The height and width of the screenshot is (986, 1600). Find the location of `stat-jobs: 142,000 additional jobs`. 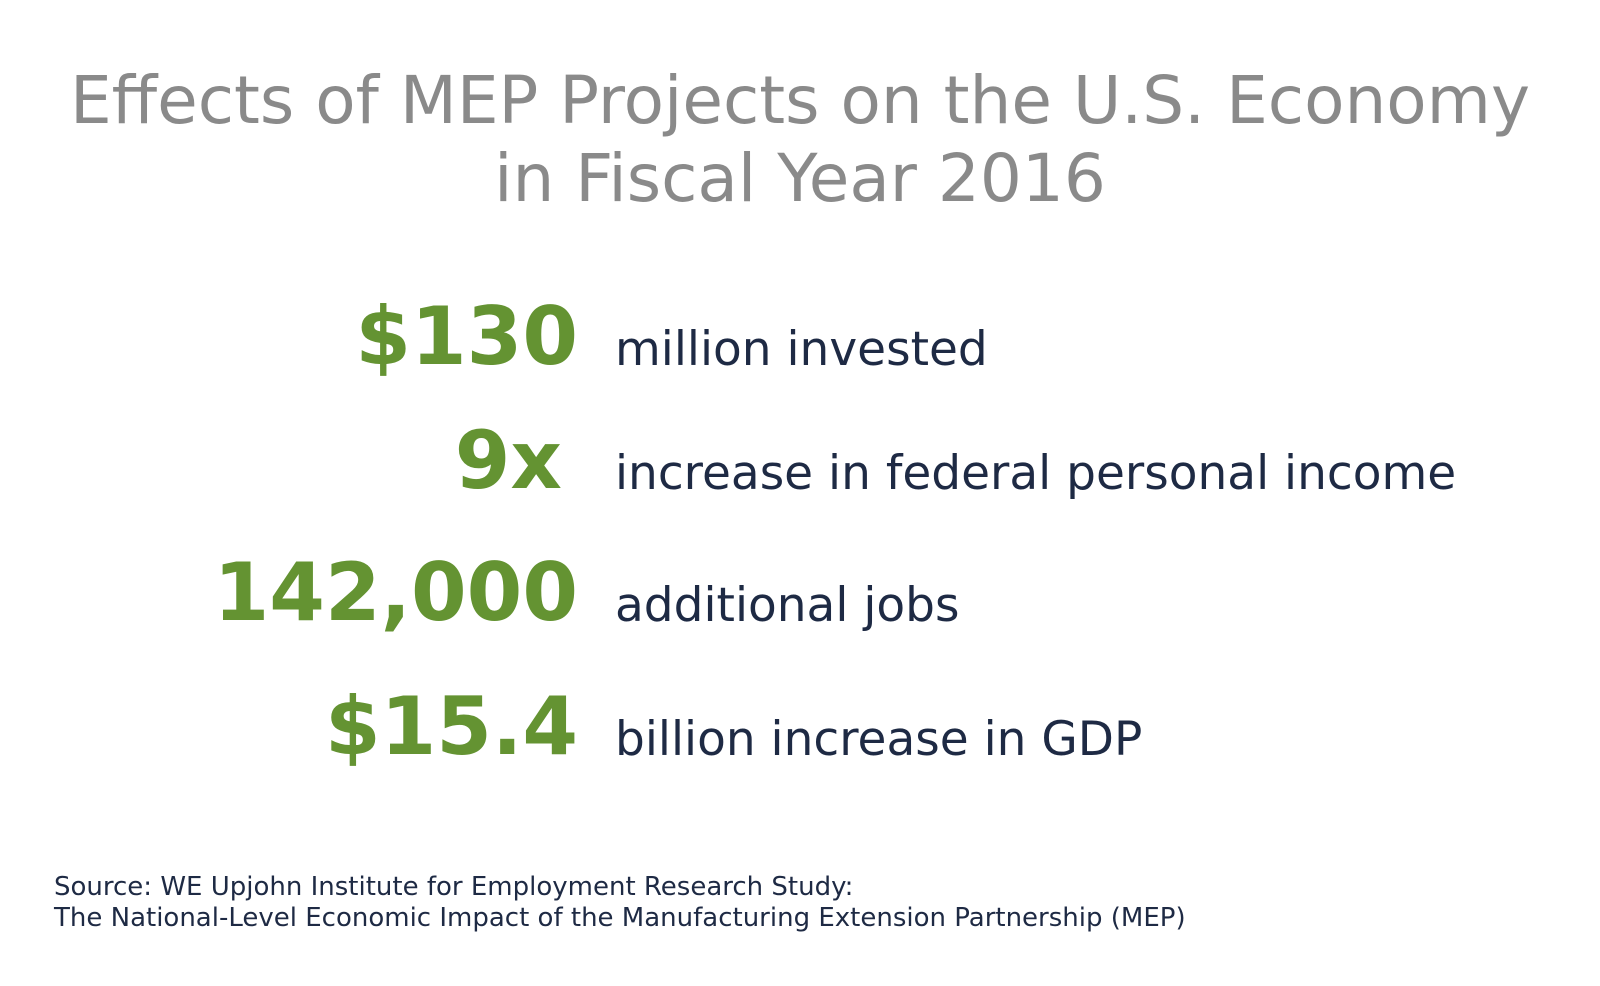

stat-jobs: 142,000 additional jobs is located at coordinates (800, 593).